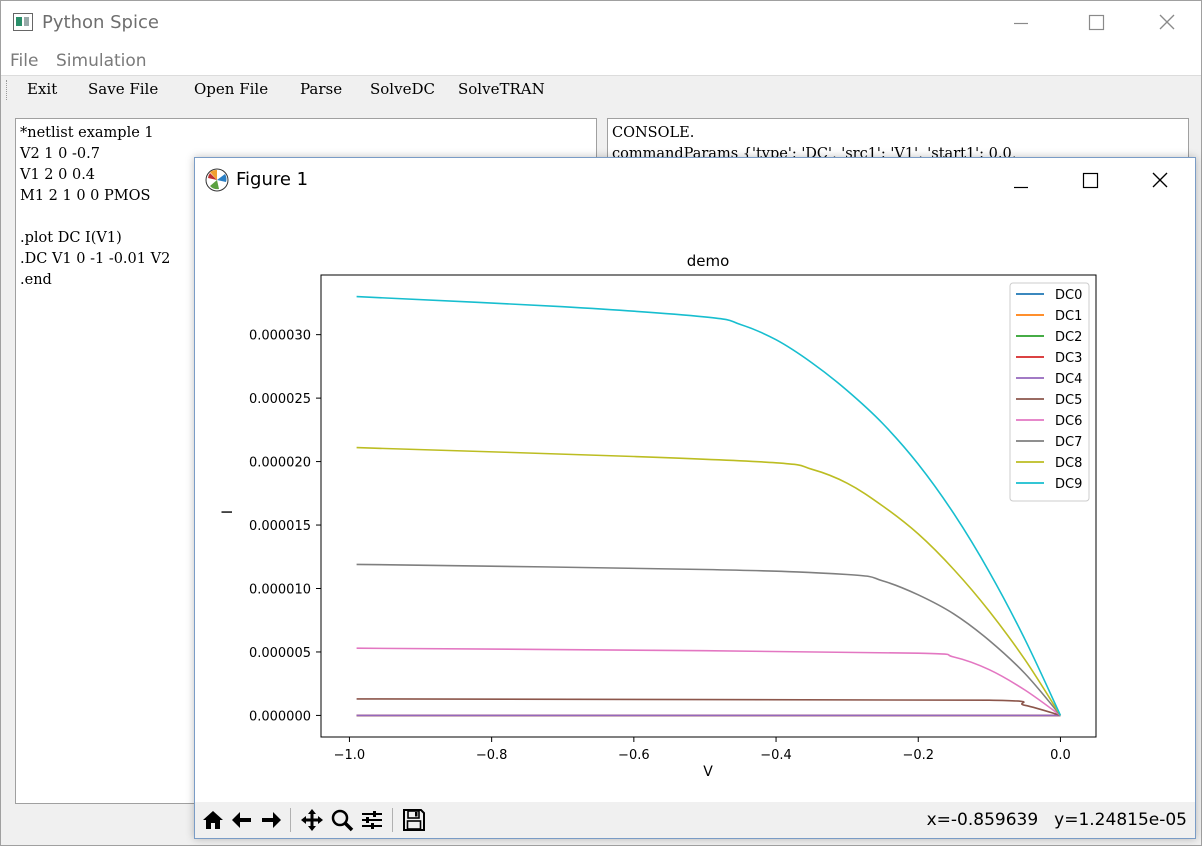 The width and height of the screenshot is (1202, 846). Describe the element at coordinates (1021, 180) in the screenshot. I see `figure-minimize-button` at that location.